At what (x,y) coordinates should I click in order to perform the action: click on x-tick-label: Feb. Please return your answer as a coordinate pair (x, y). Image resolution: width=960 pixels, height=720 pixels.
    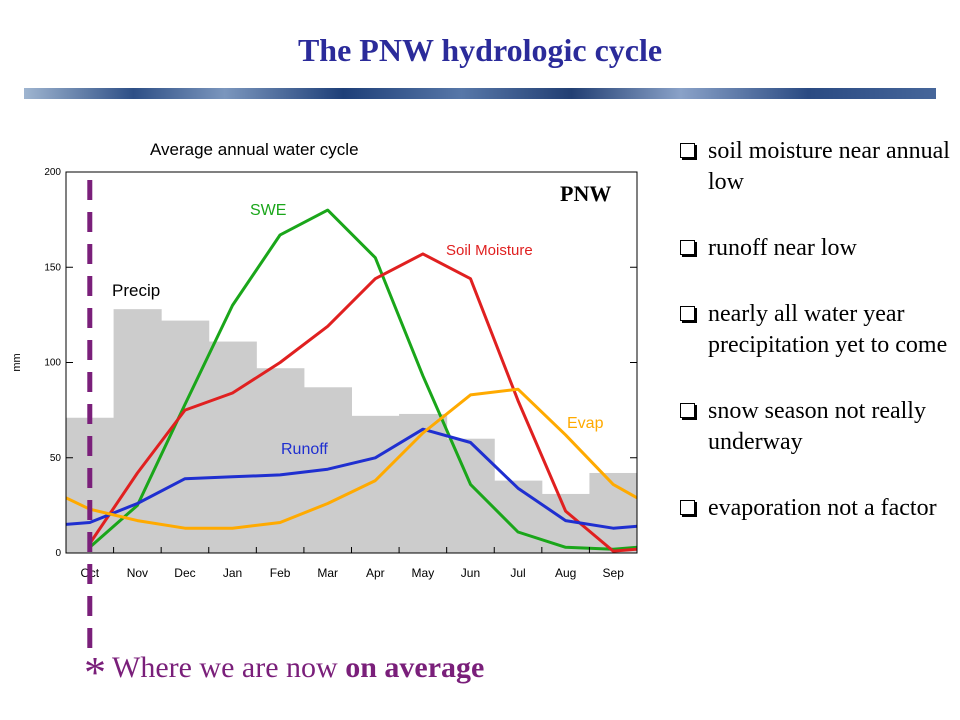
    Looking at the image, I should click on (280, 573).